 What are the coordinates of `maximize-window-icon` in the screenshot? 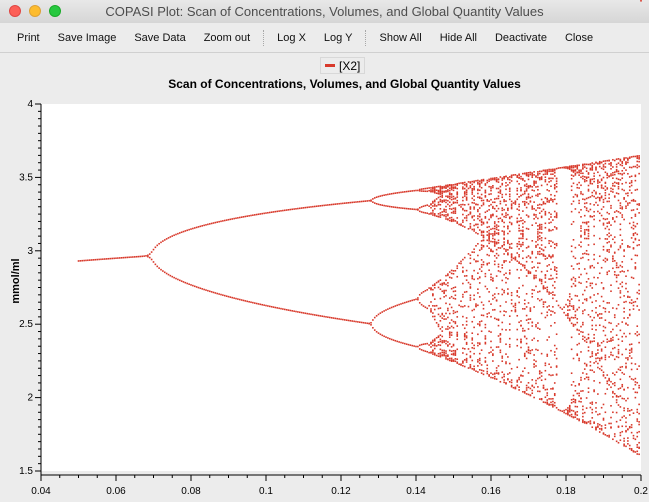 It's located at (55, 11).